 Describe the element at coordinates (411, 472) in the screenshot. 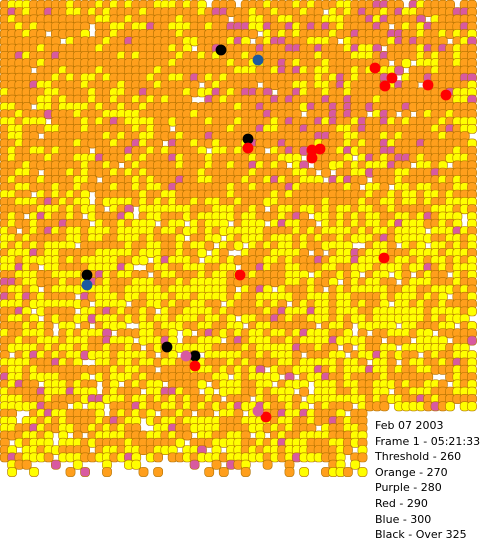

I see `legend-orange: Orange - 270` at that location.